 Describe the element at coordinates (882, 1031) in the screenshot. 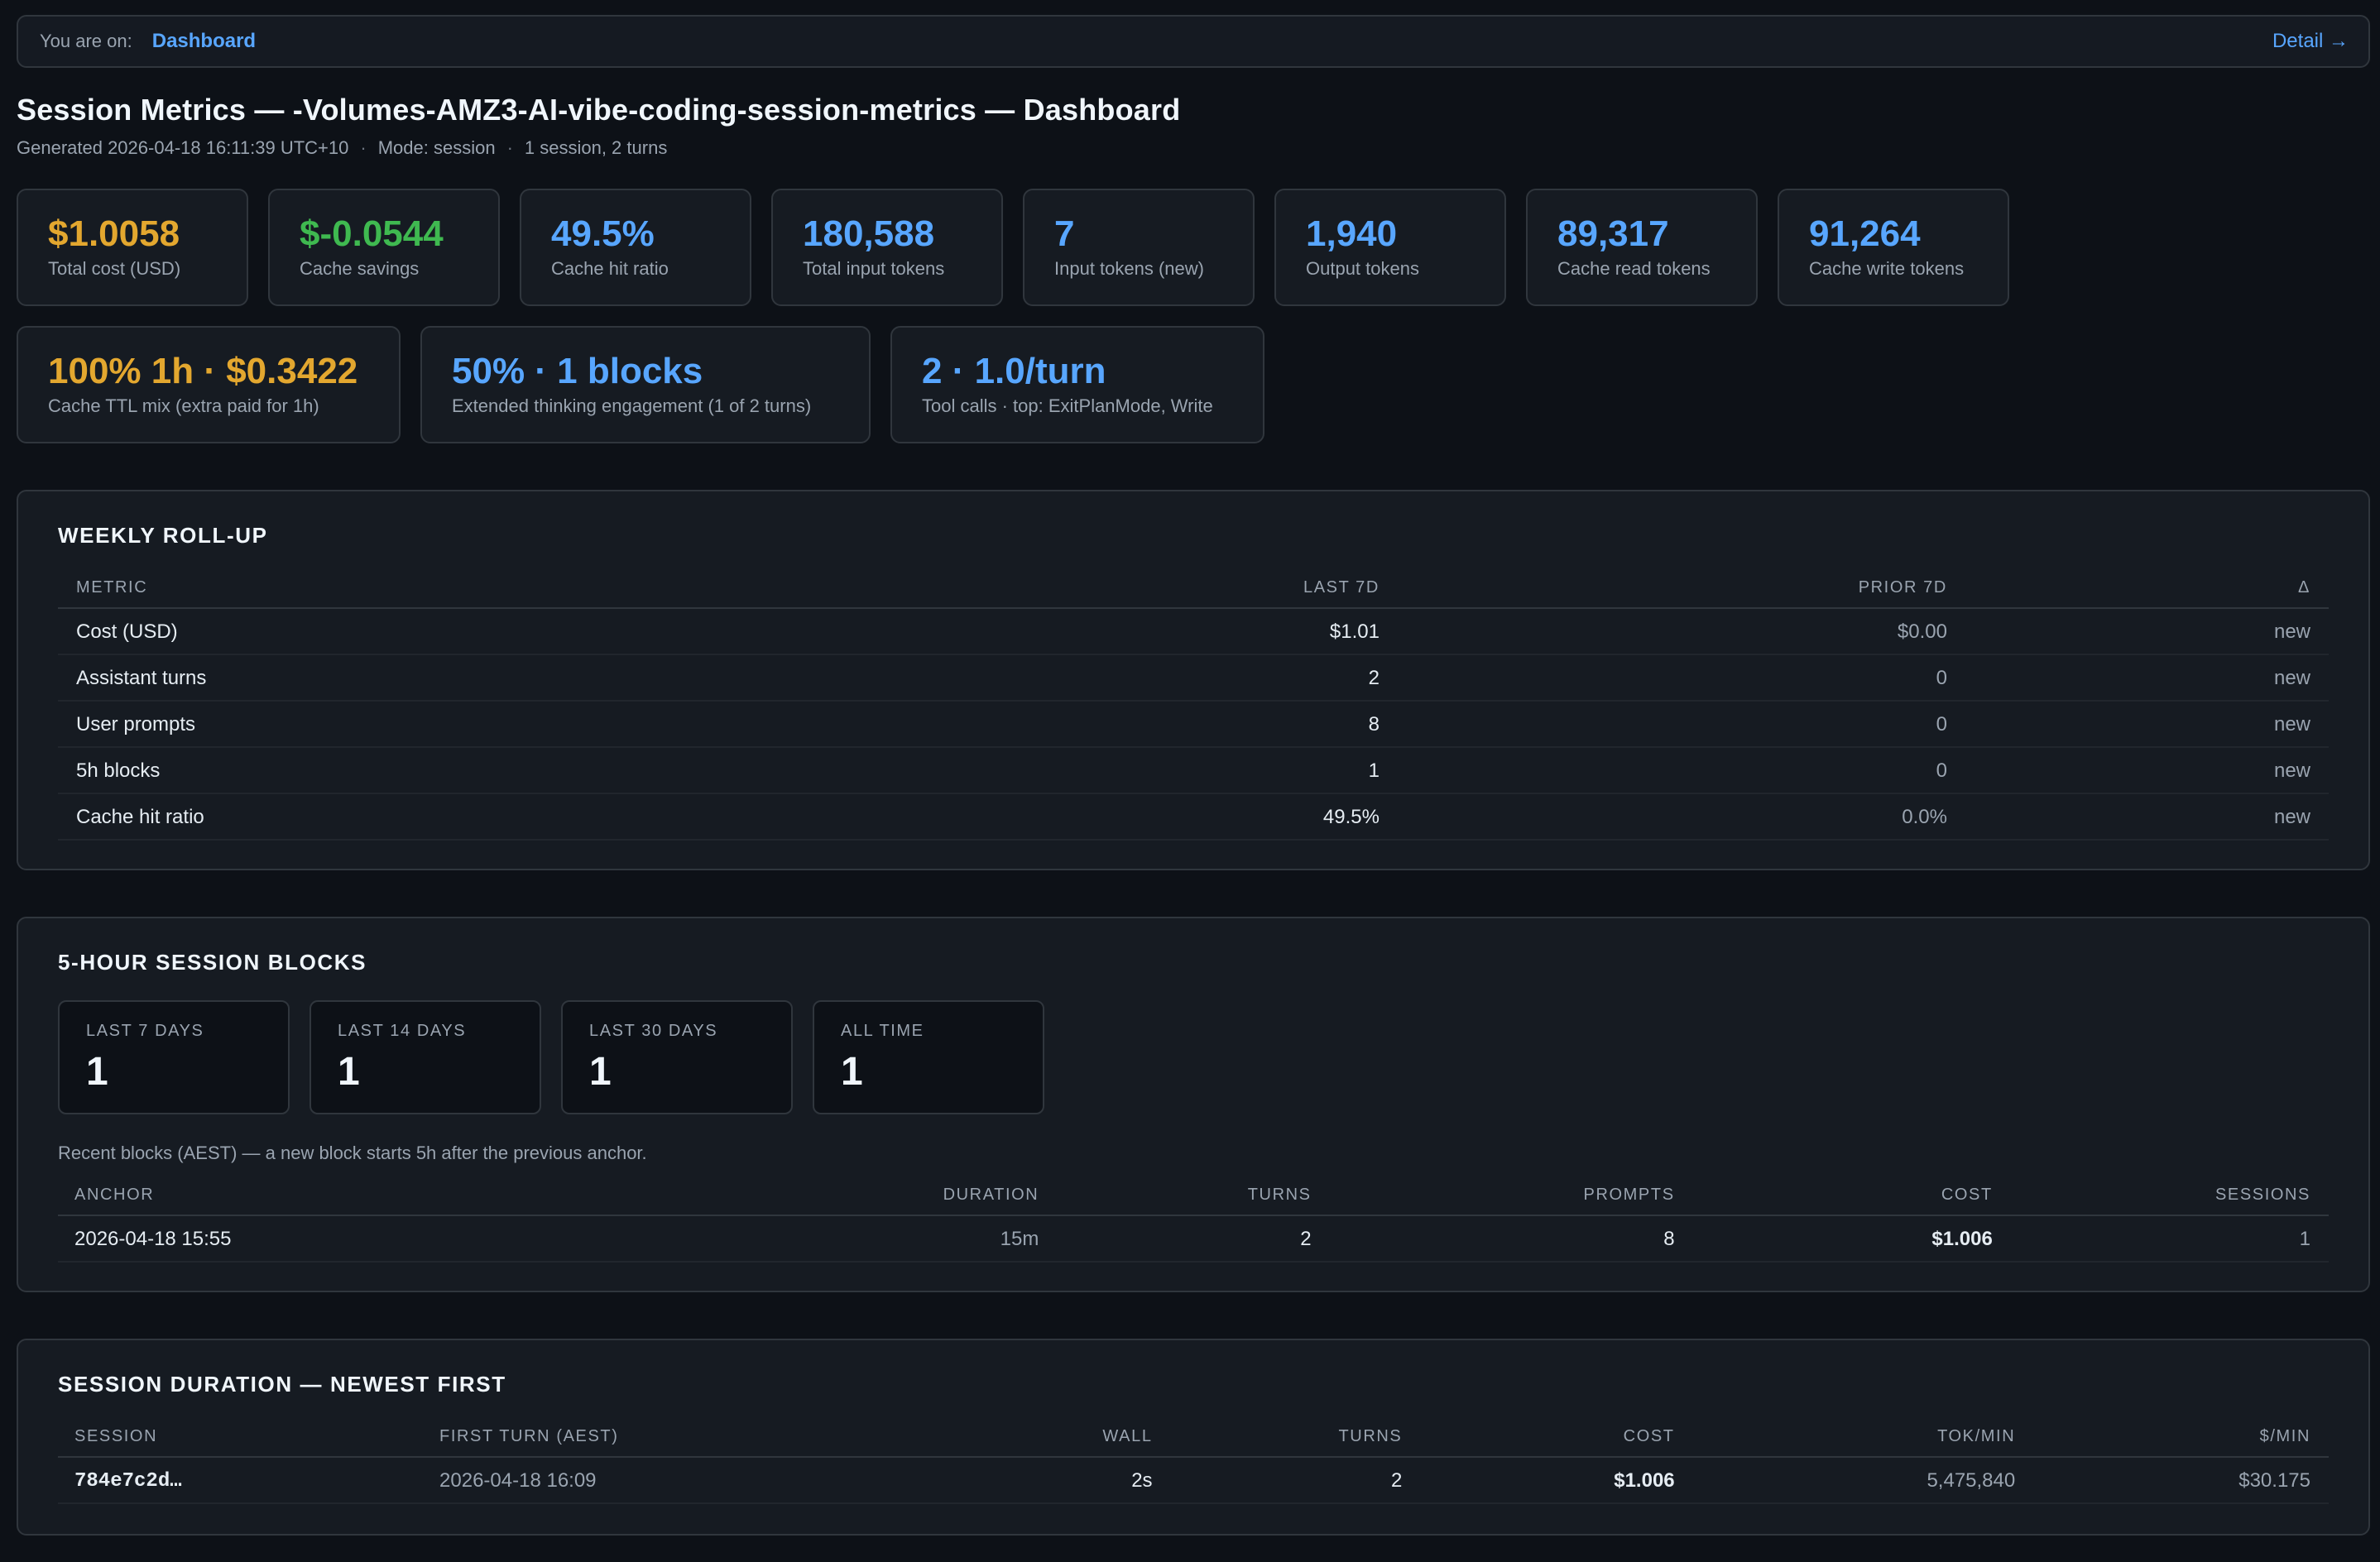

I see `tile-label: ALL TIME` at that location.